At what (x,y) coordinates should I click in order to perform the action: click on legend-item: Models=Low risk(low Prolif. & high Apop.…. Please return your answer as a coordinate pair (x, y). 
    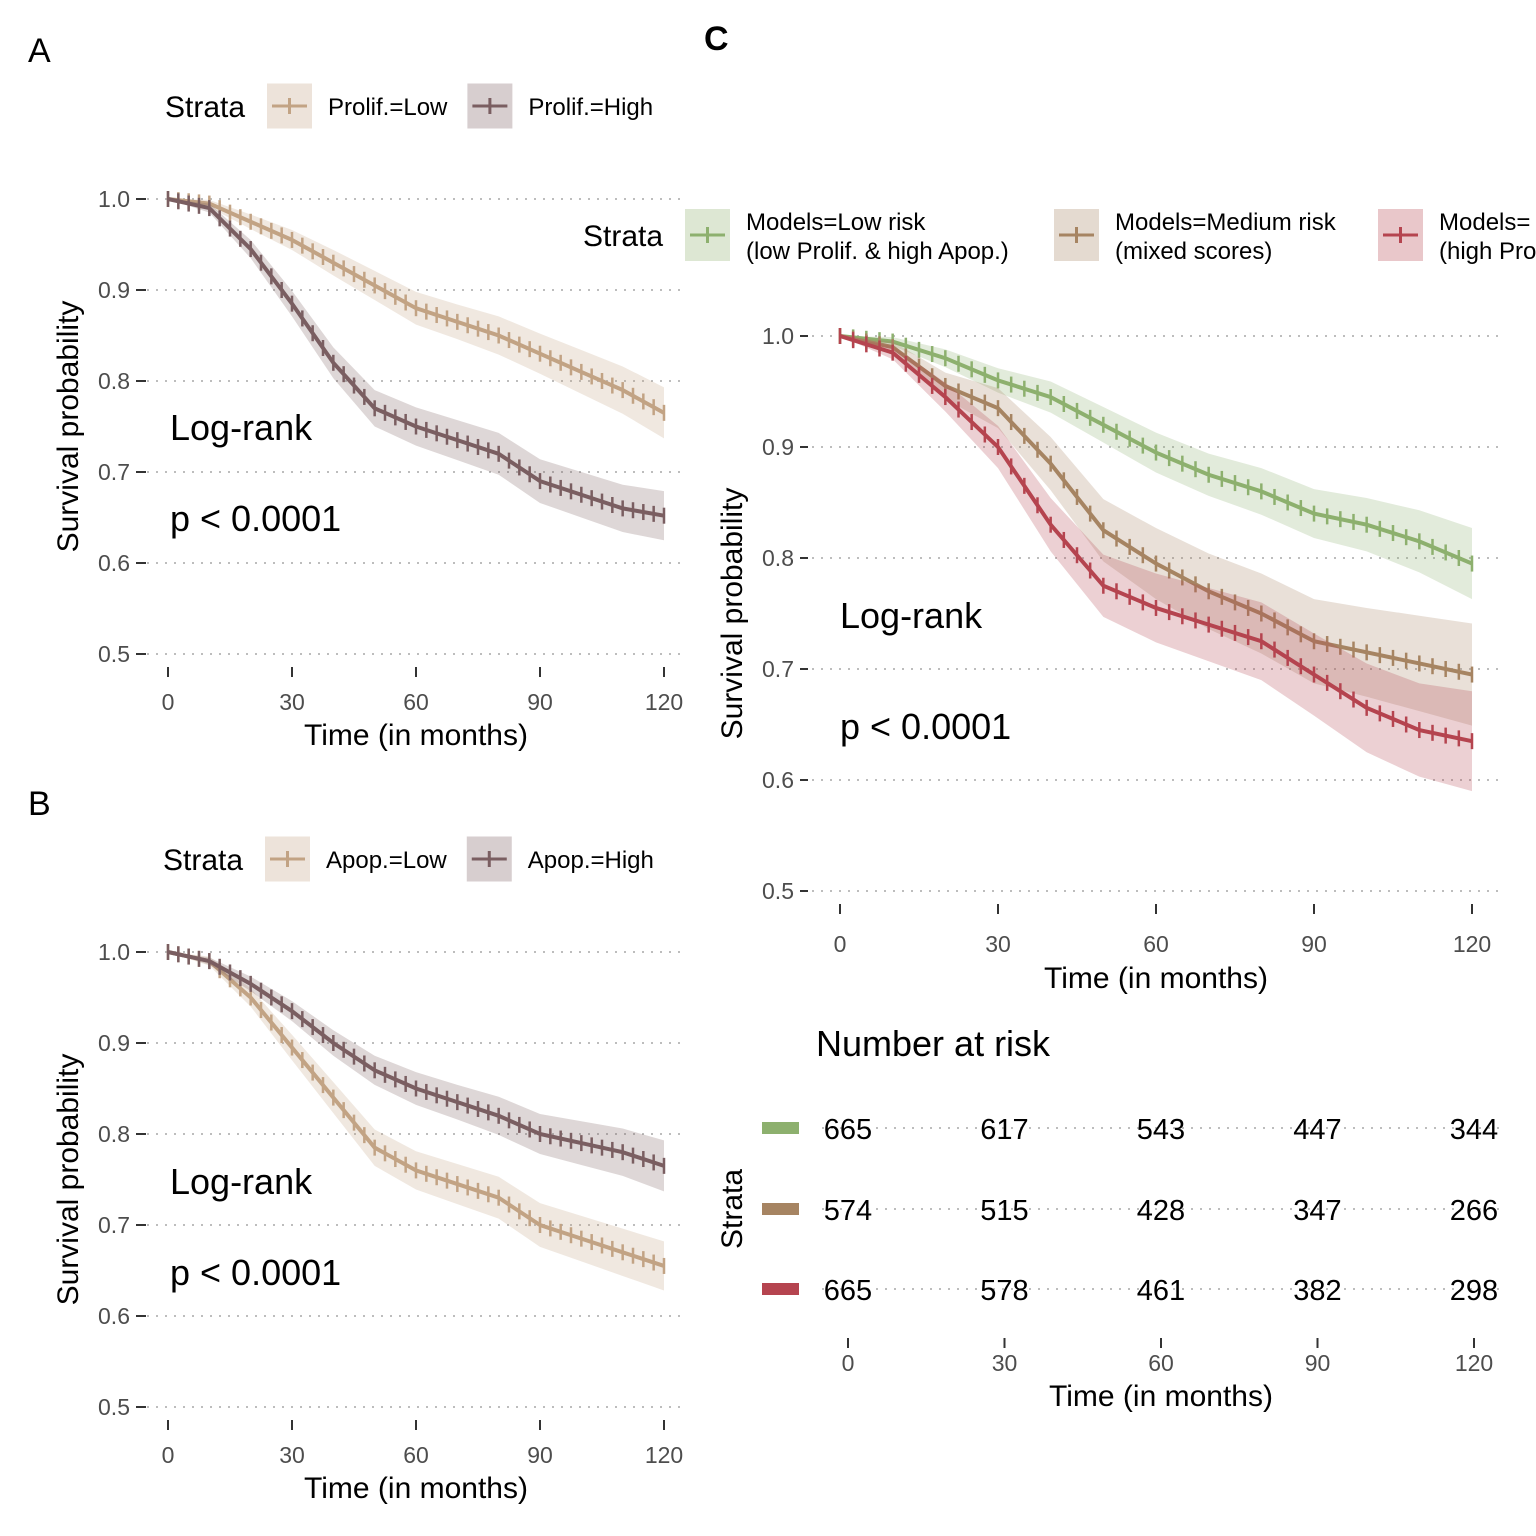
    Looking at the image, I should click on (847, 237).